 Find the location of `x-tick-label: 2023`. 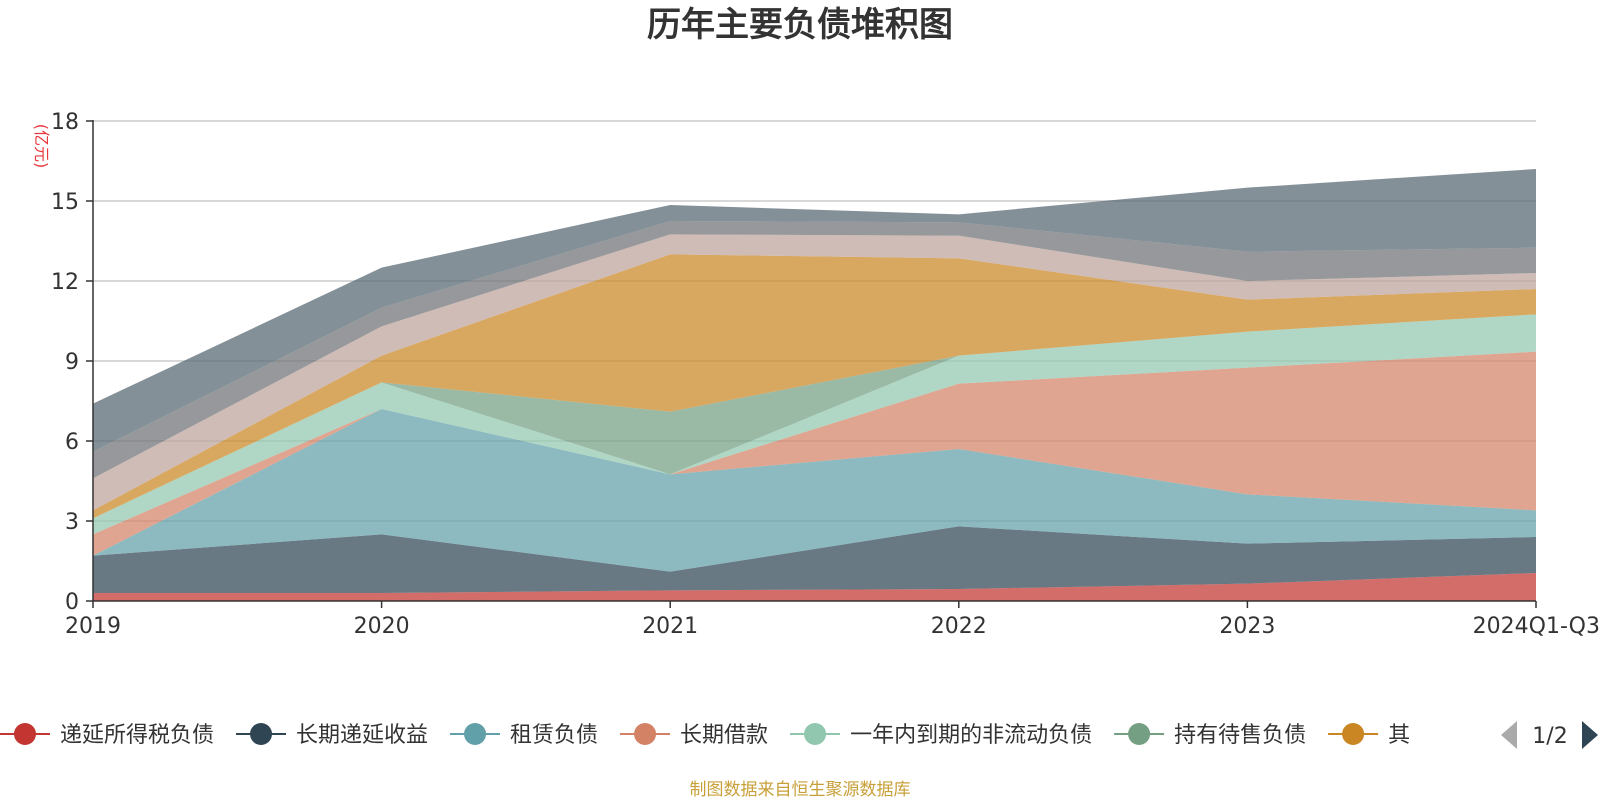

x-tick-label: 2023 is located at coordinates (1247, 626).